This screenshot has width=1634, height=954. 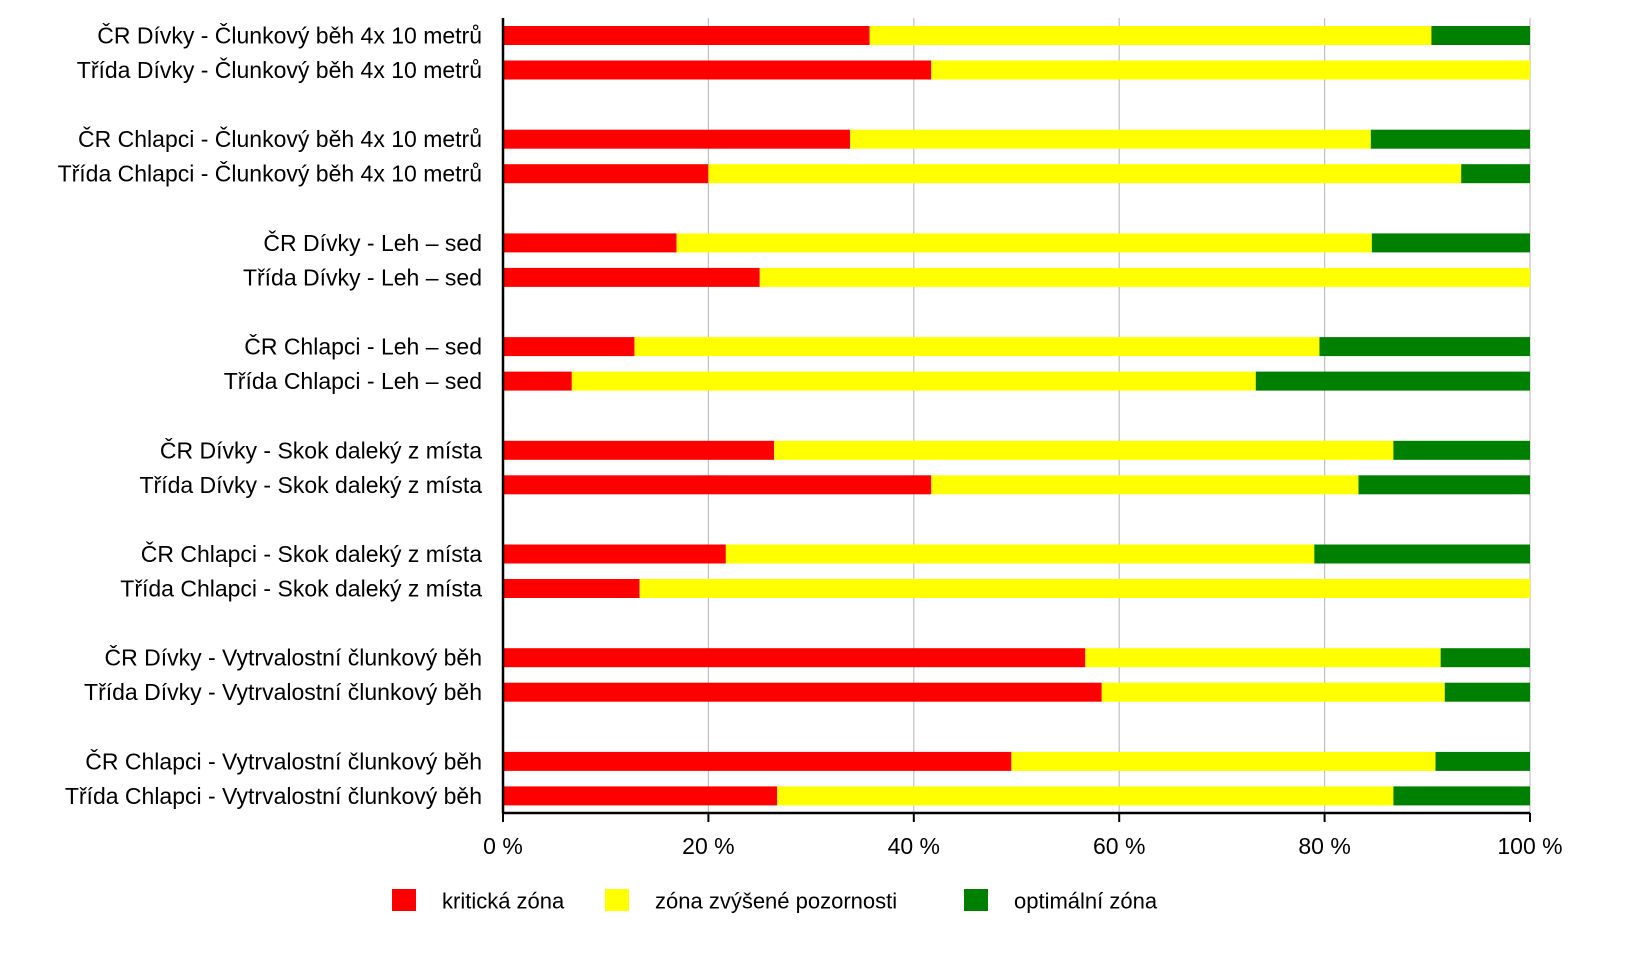 I want to click on legend-label-1: kritická zóna, so click(x=503, y=901).